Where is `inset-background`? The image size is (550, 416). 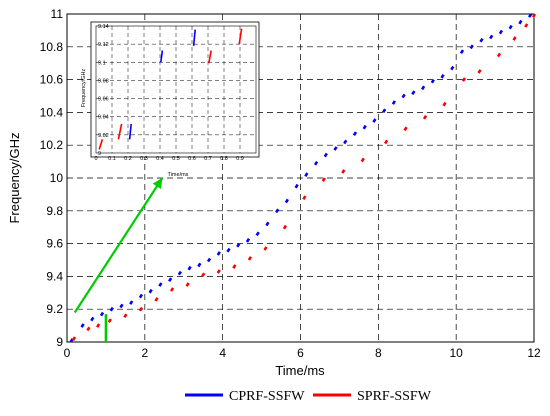
inset-background is located at coordinates (175, 89).